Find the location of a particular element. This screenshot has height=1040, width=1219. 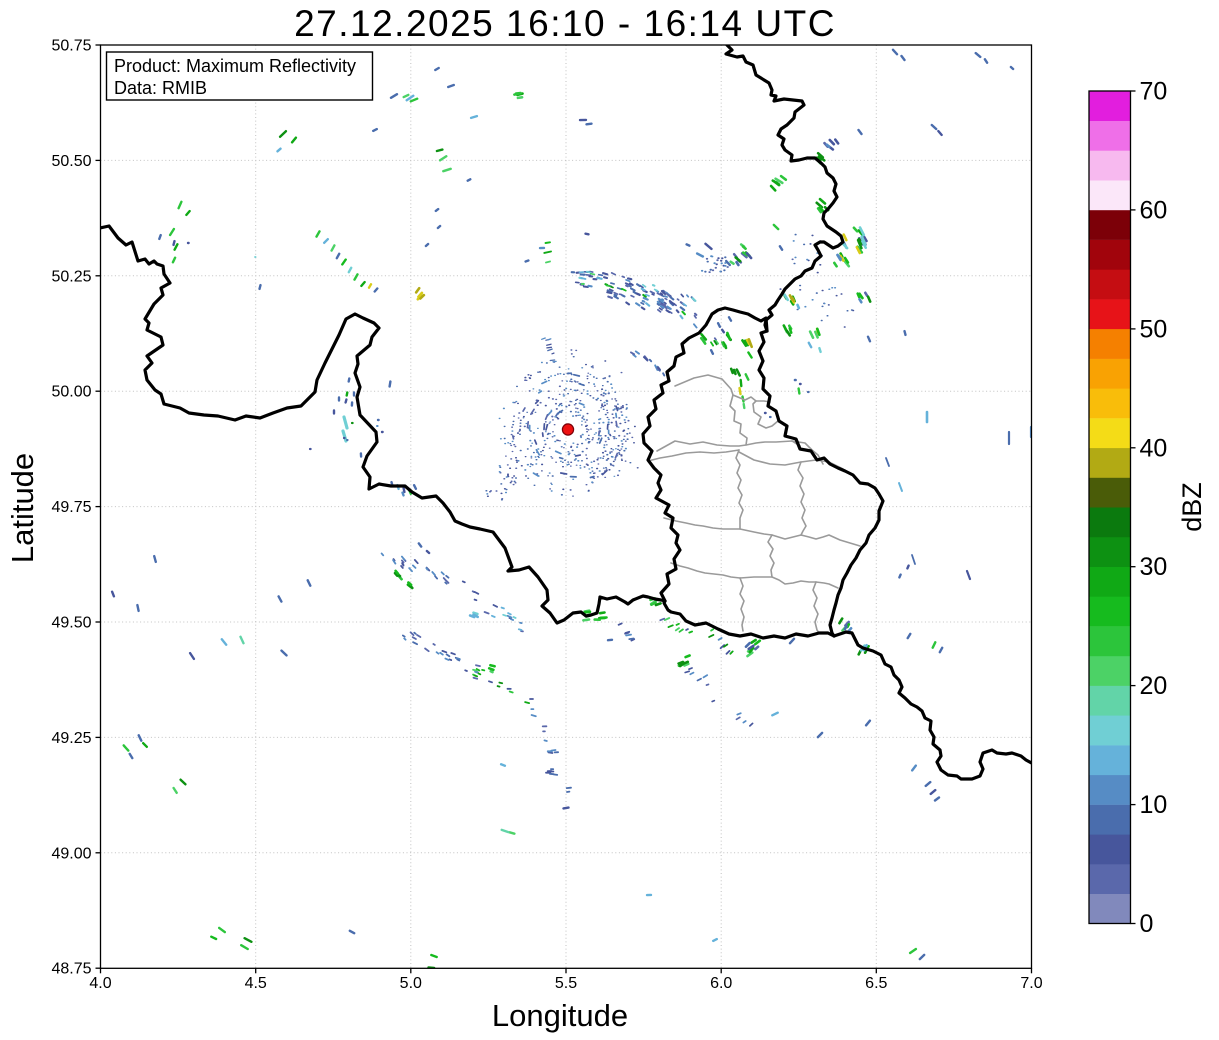

svg-text: 5.0 is located at coordinates (411, 983).